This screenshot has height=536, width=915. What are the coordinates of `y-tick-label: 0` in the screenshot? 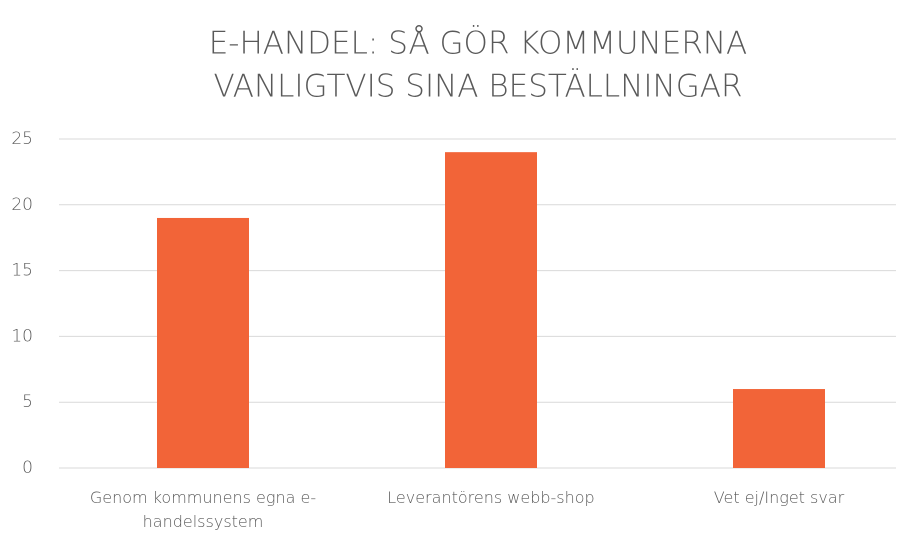 It's located at (27, 468).